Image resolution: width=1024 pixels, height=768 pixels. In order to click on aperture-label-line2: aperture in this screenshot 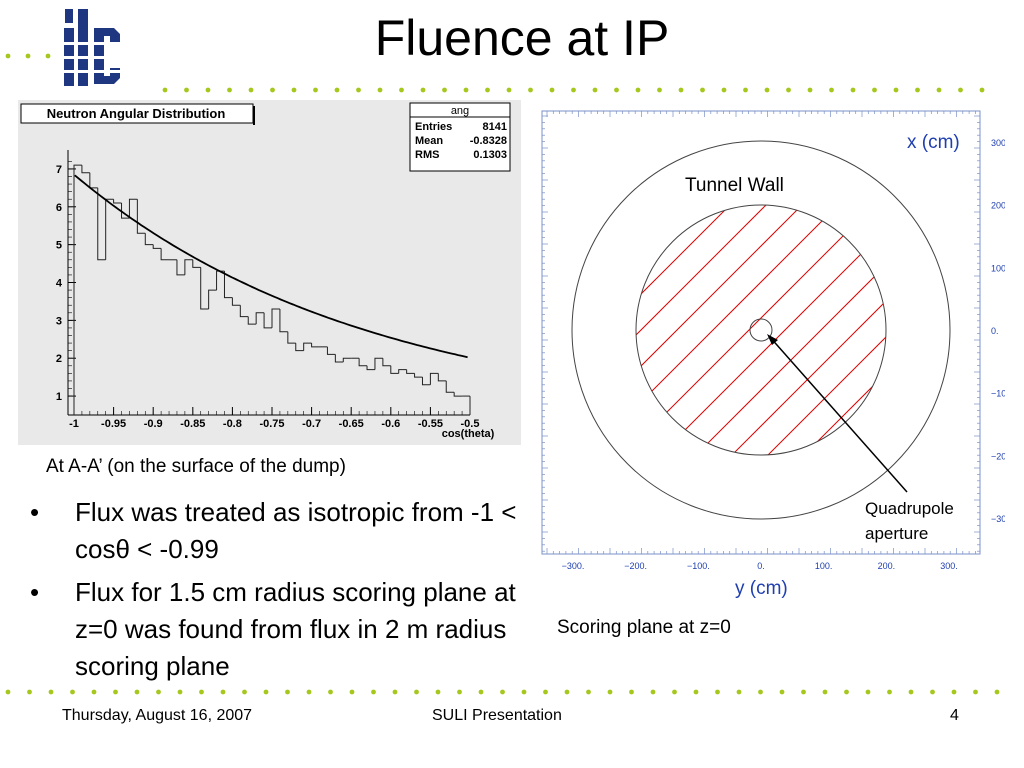, I will do `click(896, 533)`.